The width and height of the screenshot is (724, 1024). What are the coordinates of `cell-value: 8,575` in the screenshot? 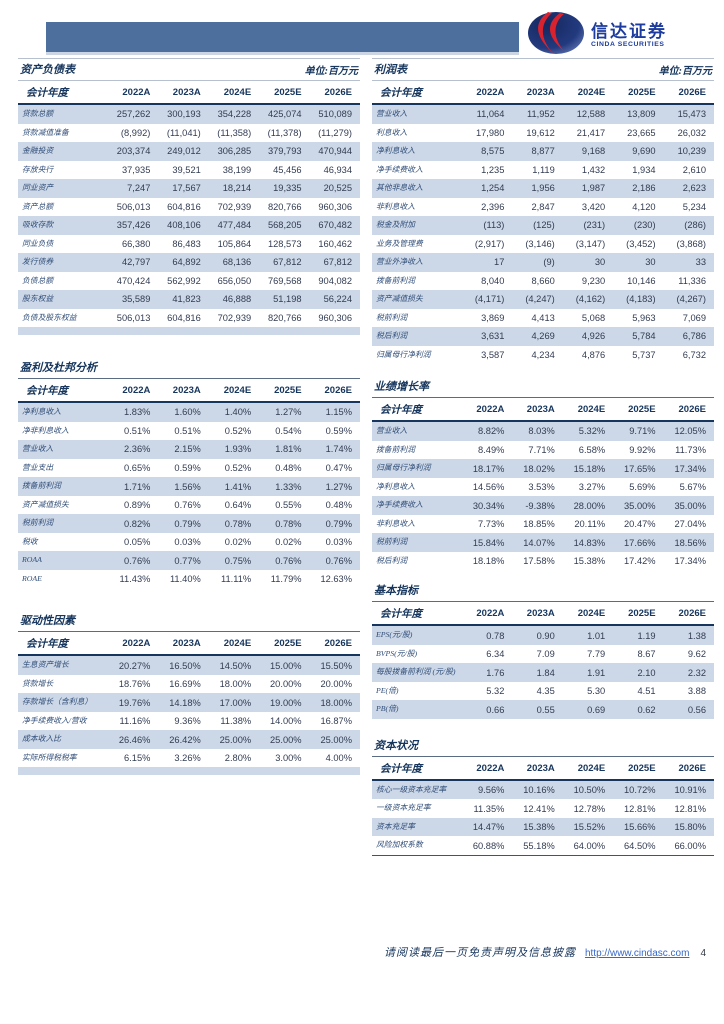 It's located at (487, 151).